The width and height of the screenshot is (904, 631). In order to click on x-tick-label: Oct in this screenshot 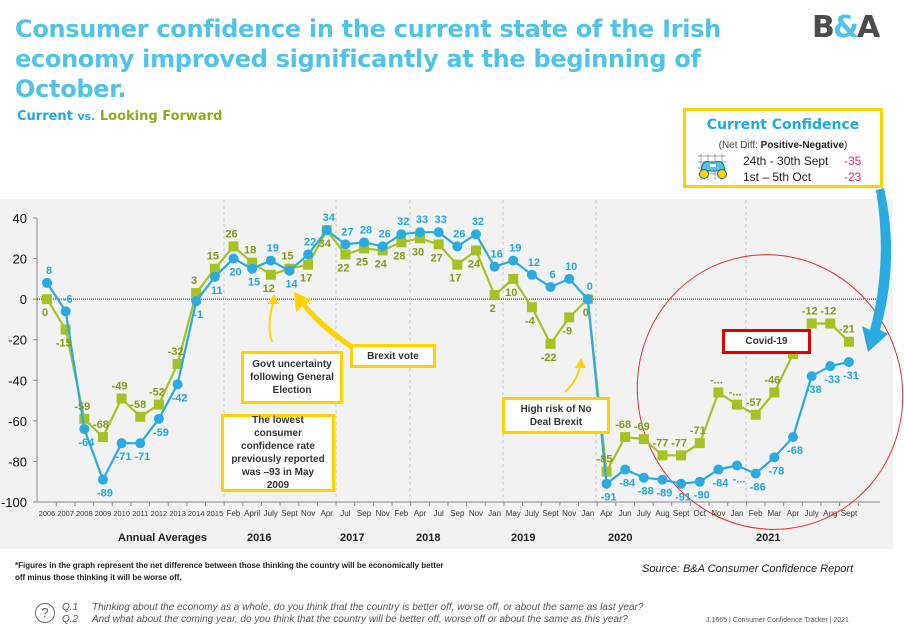, I will do `click(700, 513)`.